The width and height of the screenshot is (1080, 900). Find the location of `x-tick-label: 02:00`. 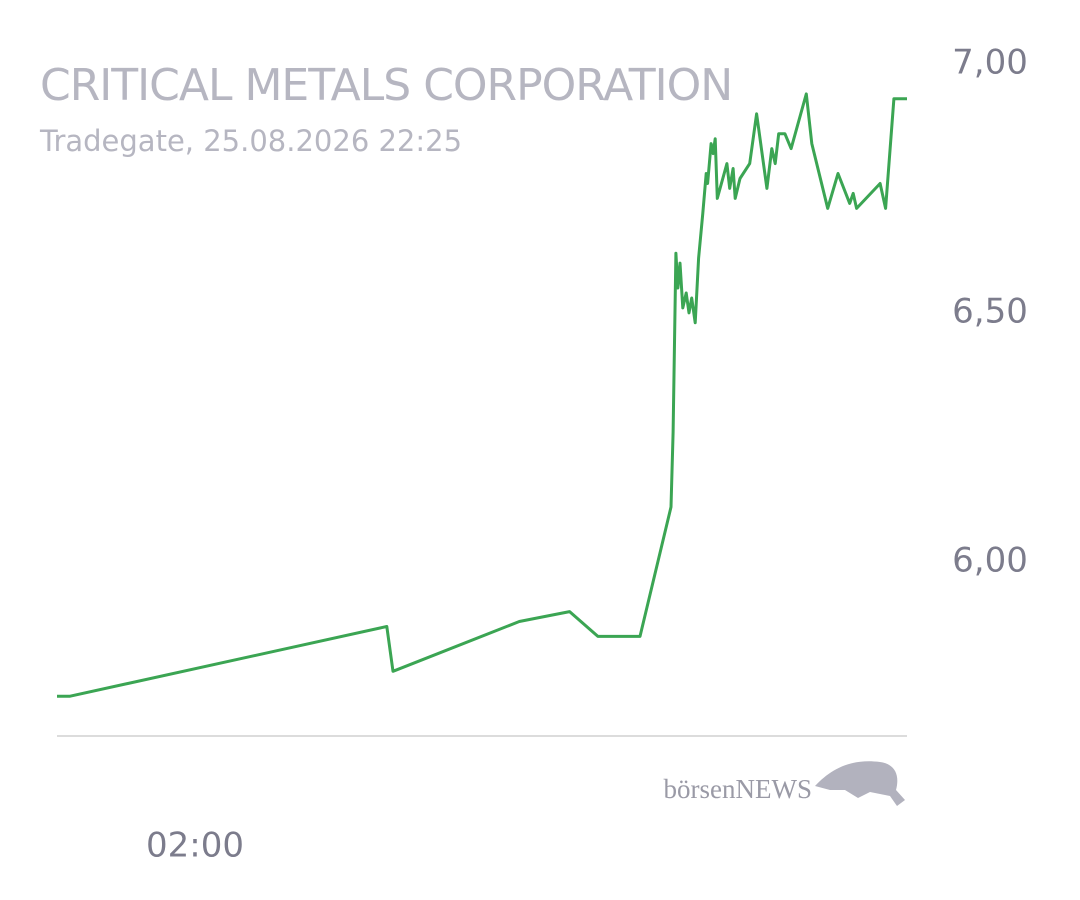

x-tick-label: 02:00 is located at coordinates (195, 846).